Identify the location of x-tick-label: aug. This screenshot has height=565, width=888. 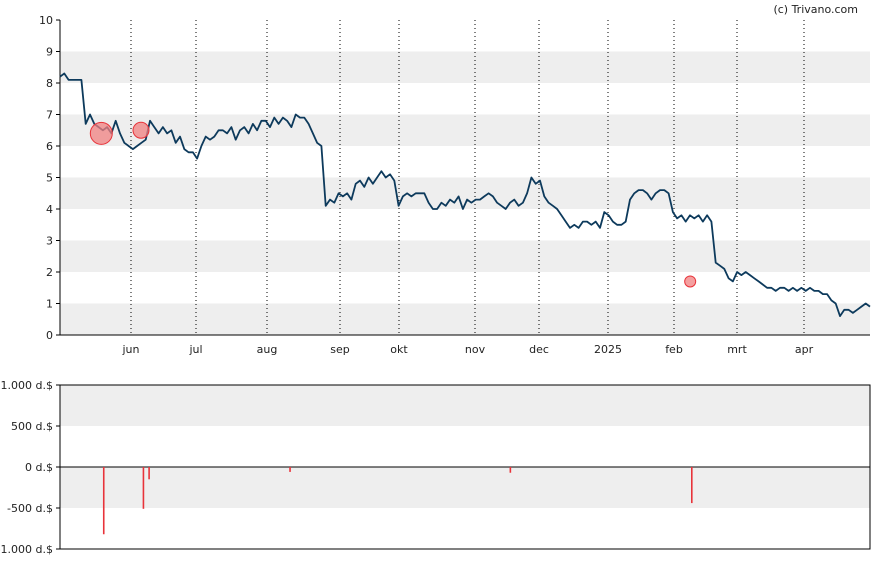
(267, 349).